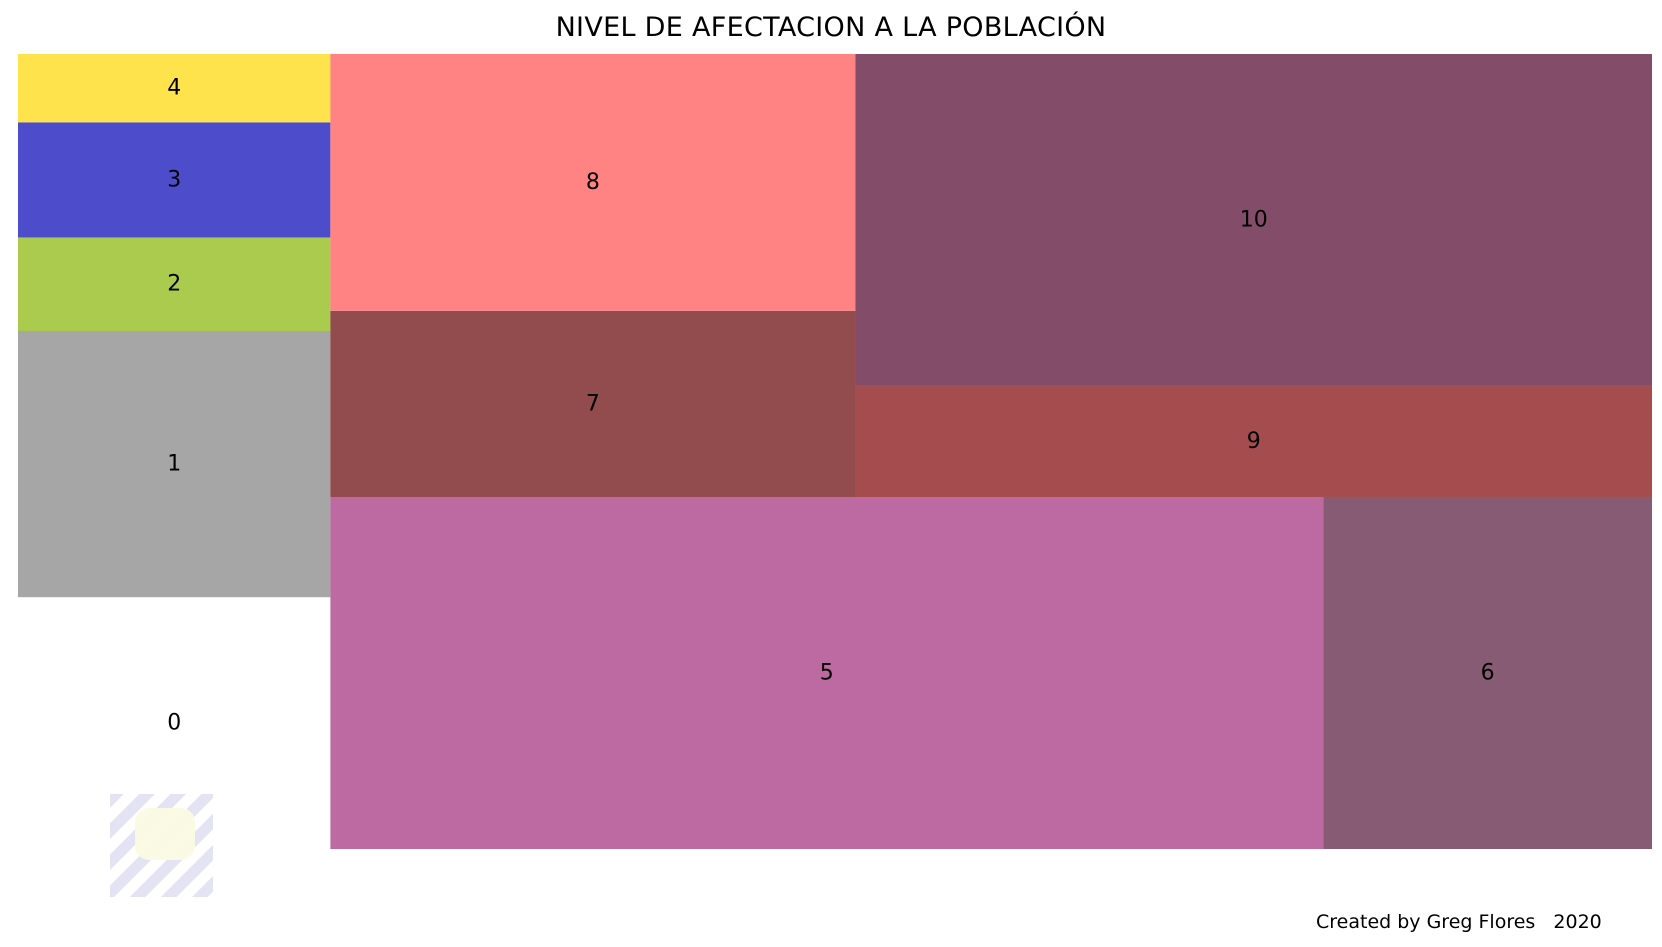 Image resolution: width=1662 pixels, height=947 pixels. What do you see at coordinates (1459, 922) in the screenshot?
I see `credit-text: Created by Greg Flores 2020` at bounding box center [1459, 922].